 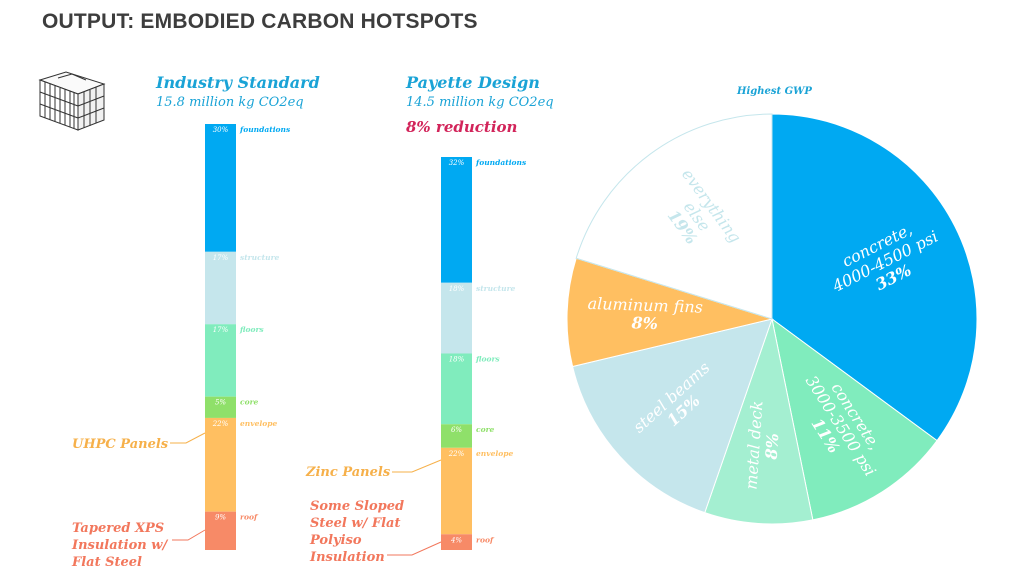 What do you see at coordinates (456, 430) in the screenshot?
I see `bar-value-label: 6%` at bounding box center [456, 430].